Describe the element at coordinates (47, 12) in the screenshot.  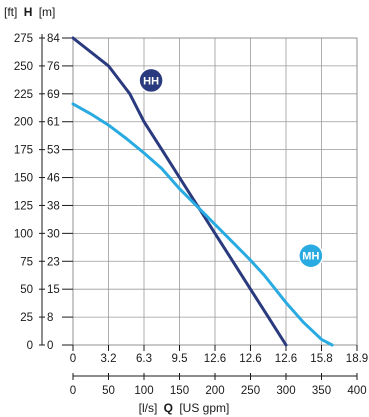
I see `y-axis-title-unit: [m]` at that location.